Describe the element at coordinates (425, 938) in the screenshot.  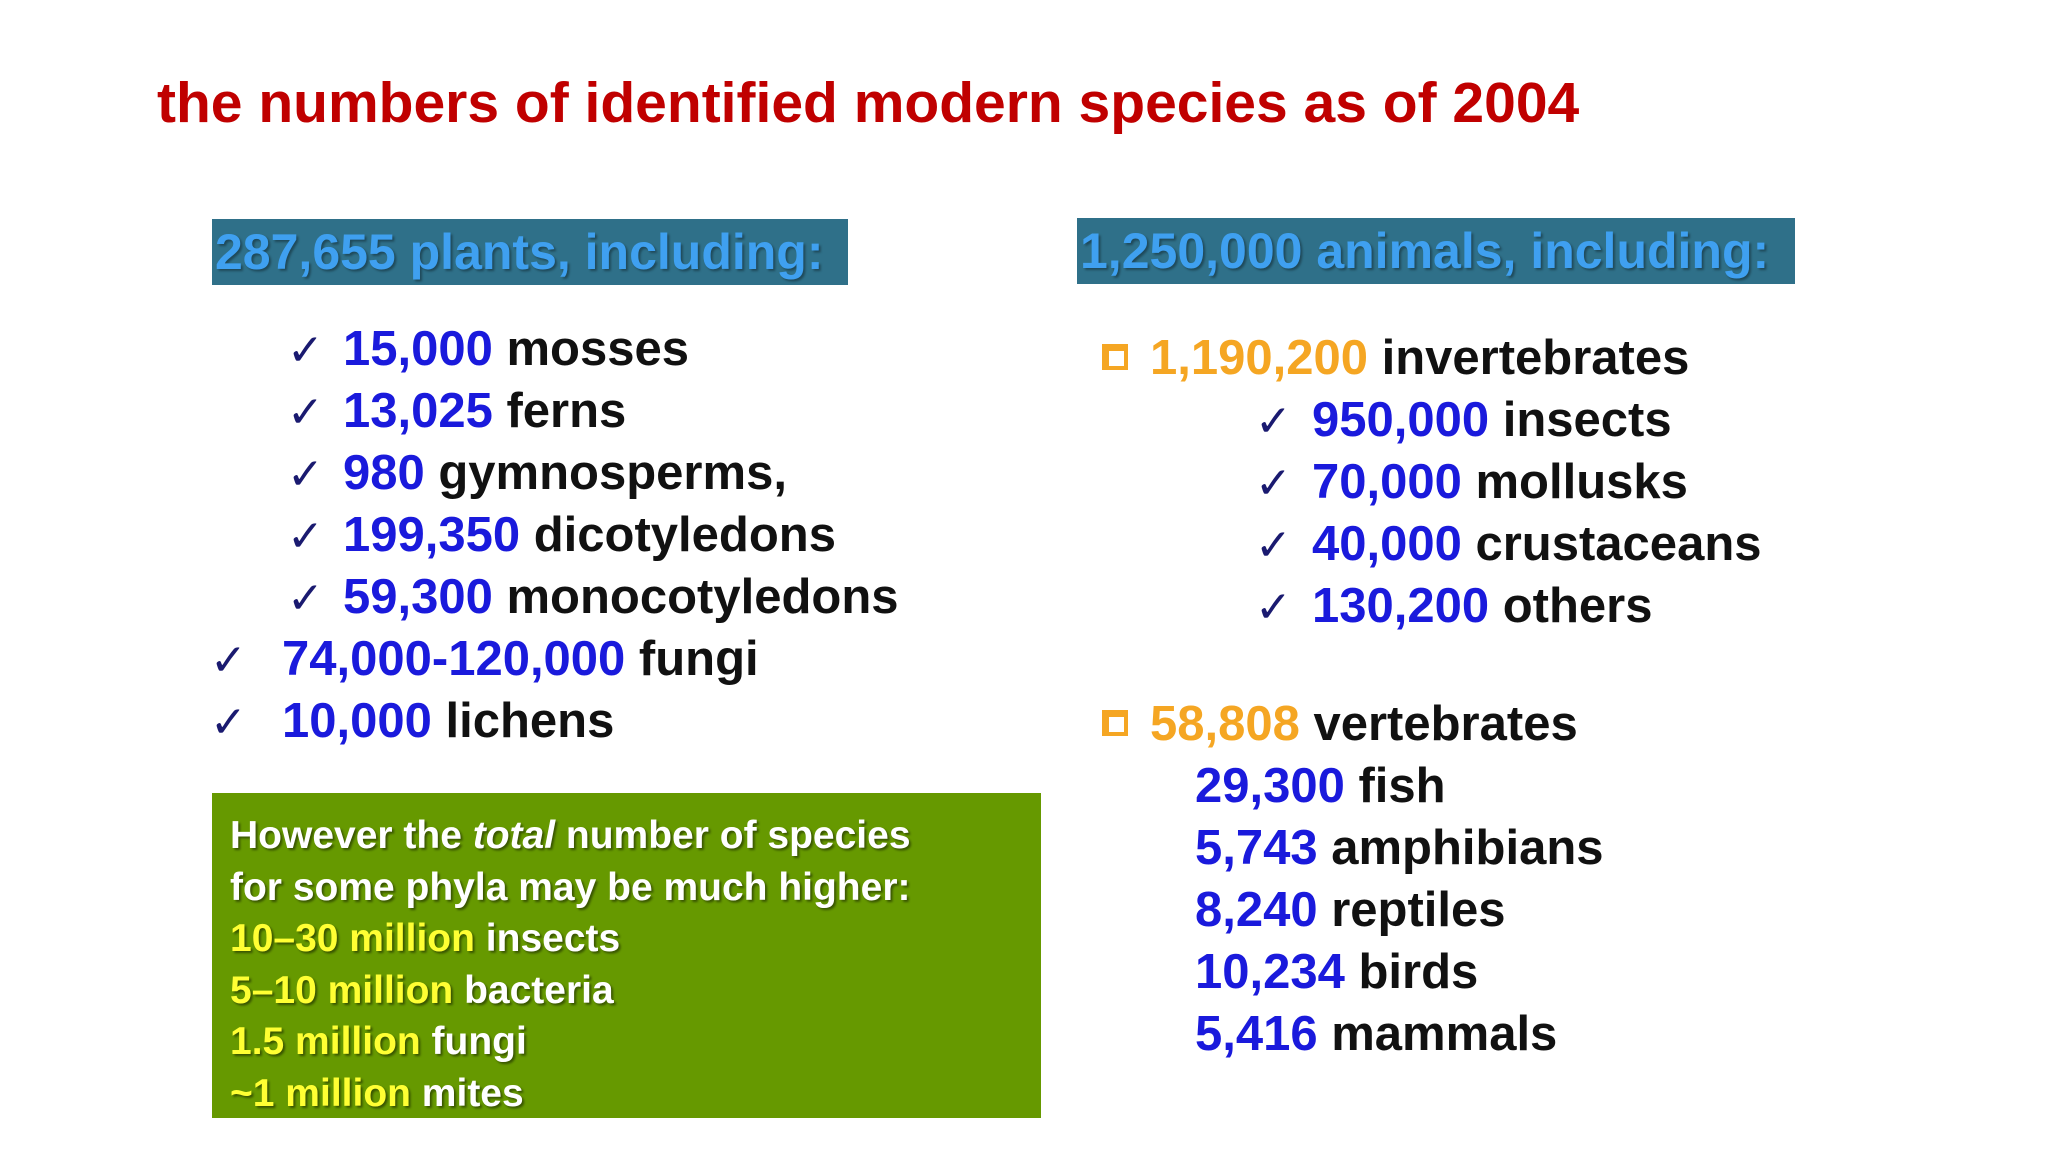
I see `note-item-insects: 10–30 million insects` at that location.